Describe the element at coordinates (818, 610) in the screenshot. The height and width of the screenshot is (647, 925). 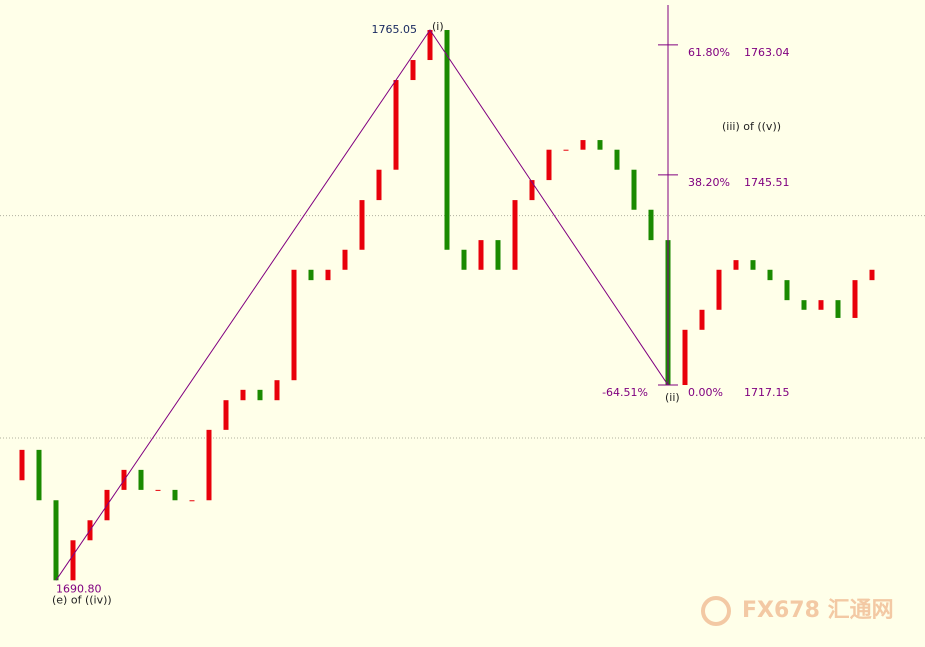
I see `watermark: FX678 汇通网` at that location.